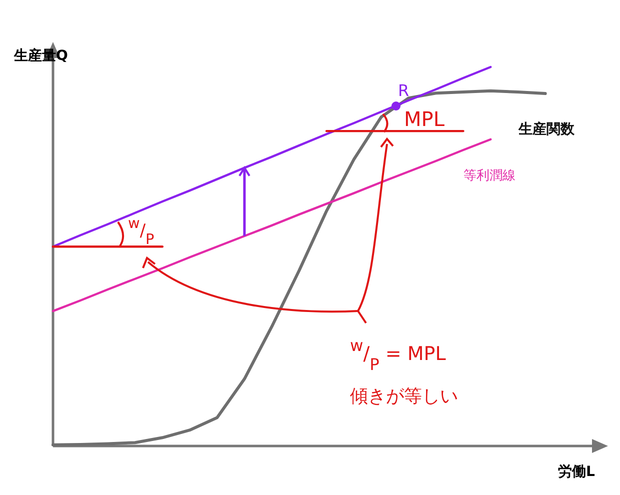 This screenshot has width=620, height=495. I want to click on y-axis-title: 生産量Q, so click(40, 55).